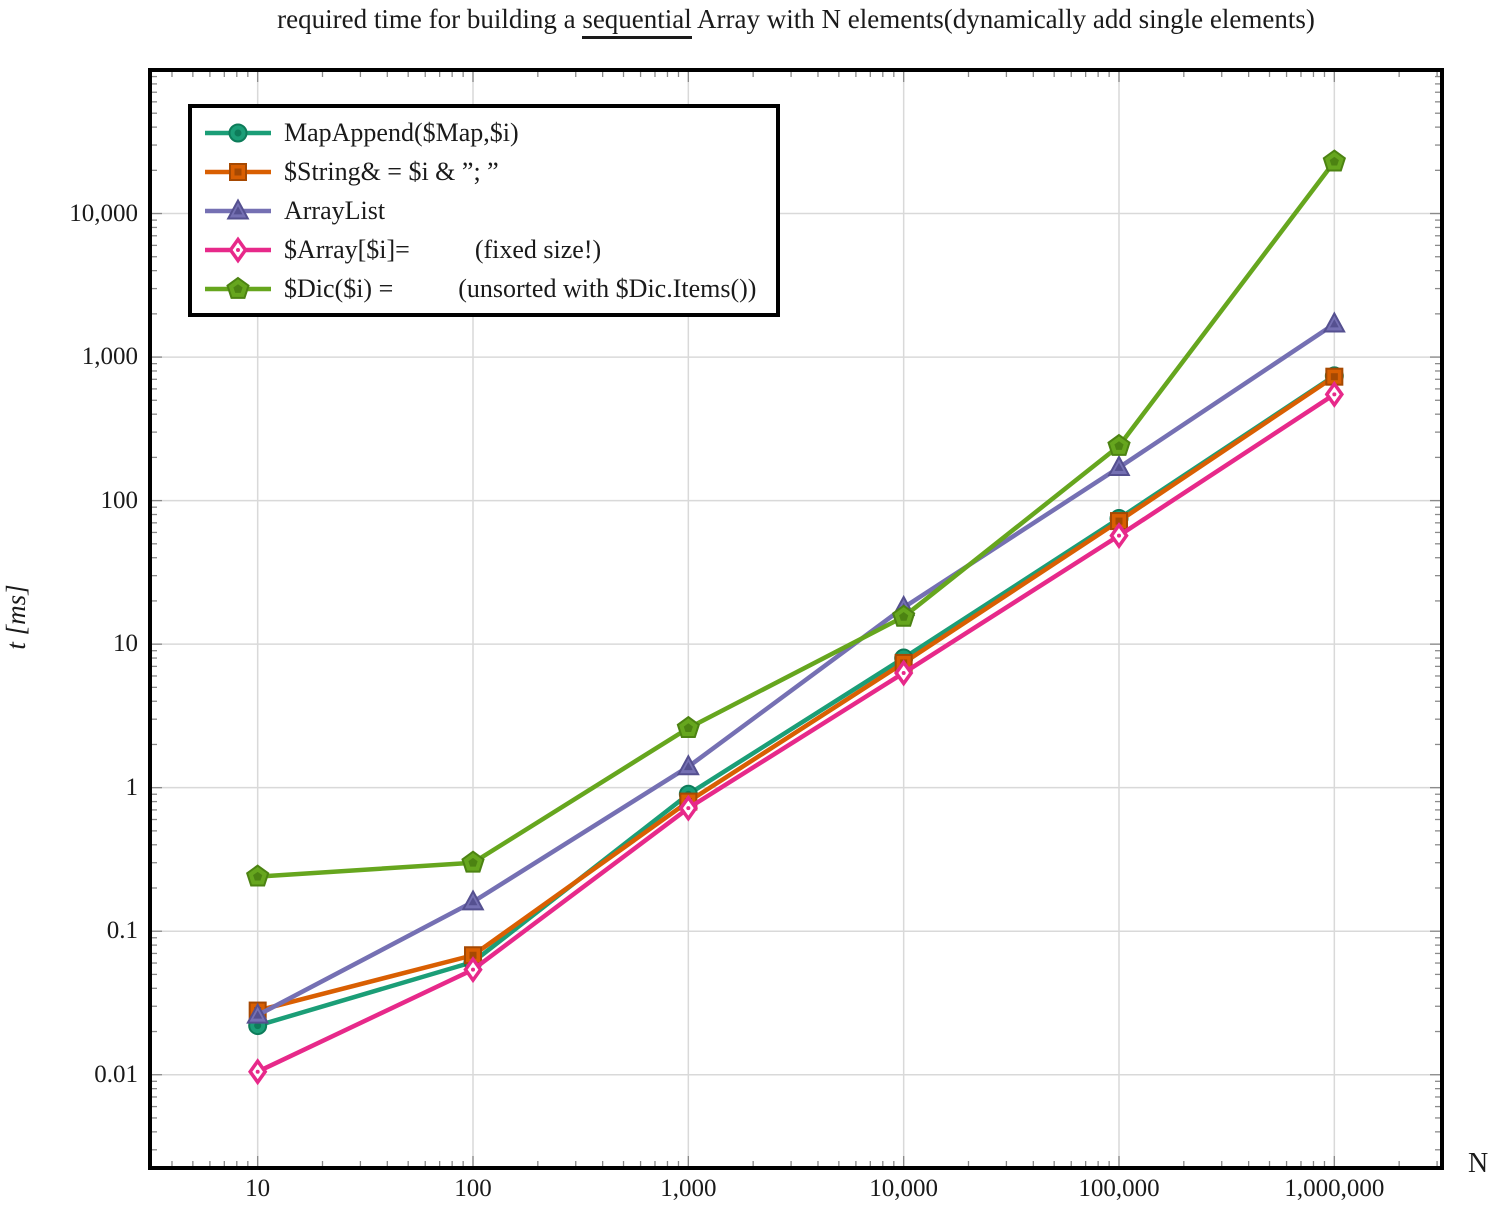 The height and width of the screenshot is (1213, 1510). What do you see at coordinates (637, 21) in the screenshot?
I see `chart-title-underlined-word: sequential` at bounding box center [637, 21].